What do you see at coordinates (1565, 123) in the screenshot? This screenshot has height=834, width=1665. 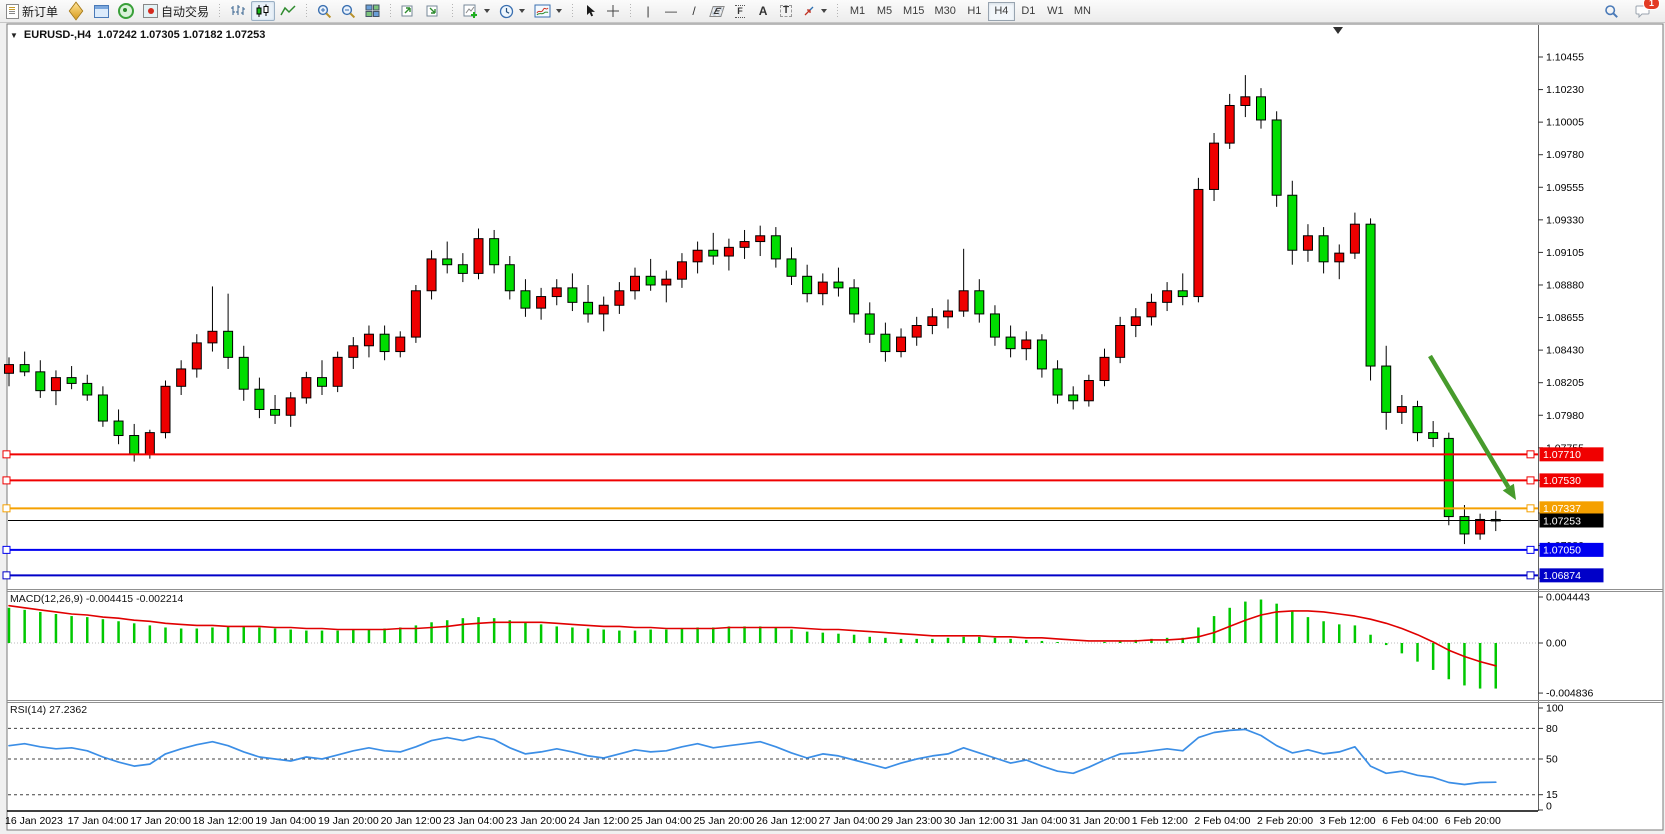 I see `svg-text: 1.10005` at bounding box center [1565, 123].